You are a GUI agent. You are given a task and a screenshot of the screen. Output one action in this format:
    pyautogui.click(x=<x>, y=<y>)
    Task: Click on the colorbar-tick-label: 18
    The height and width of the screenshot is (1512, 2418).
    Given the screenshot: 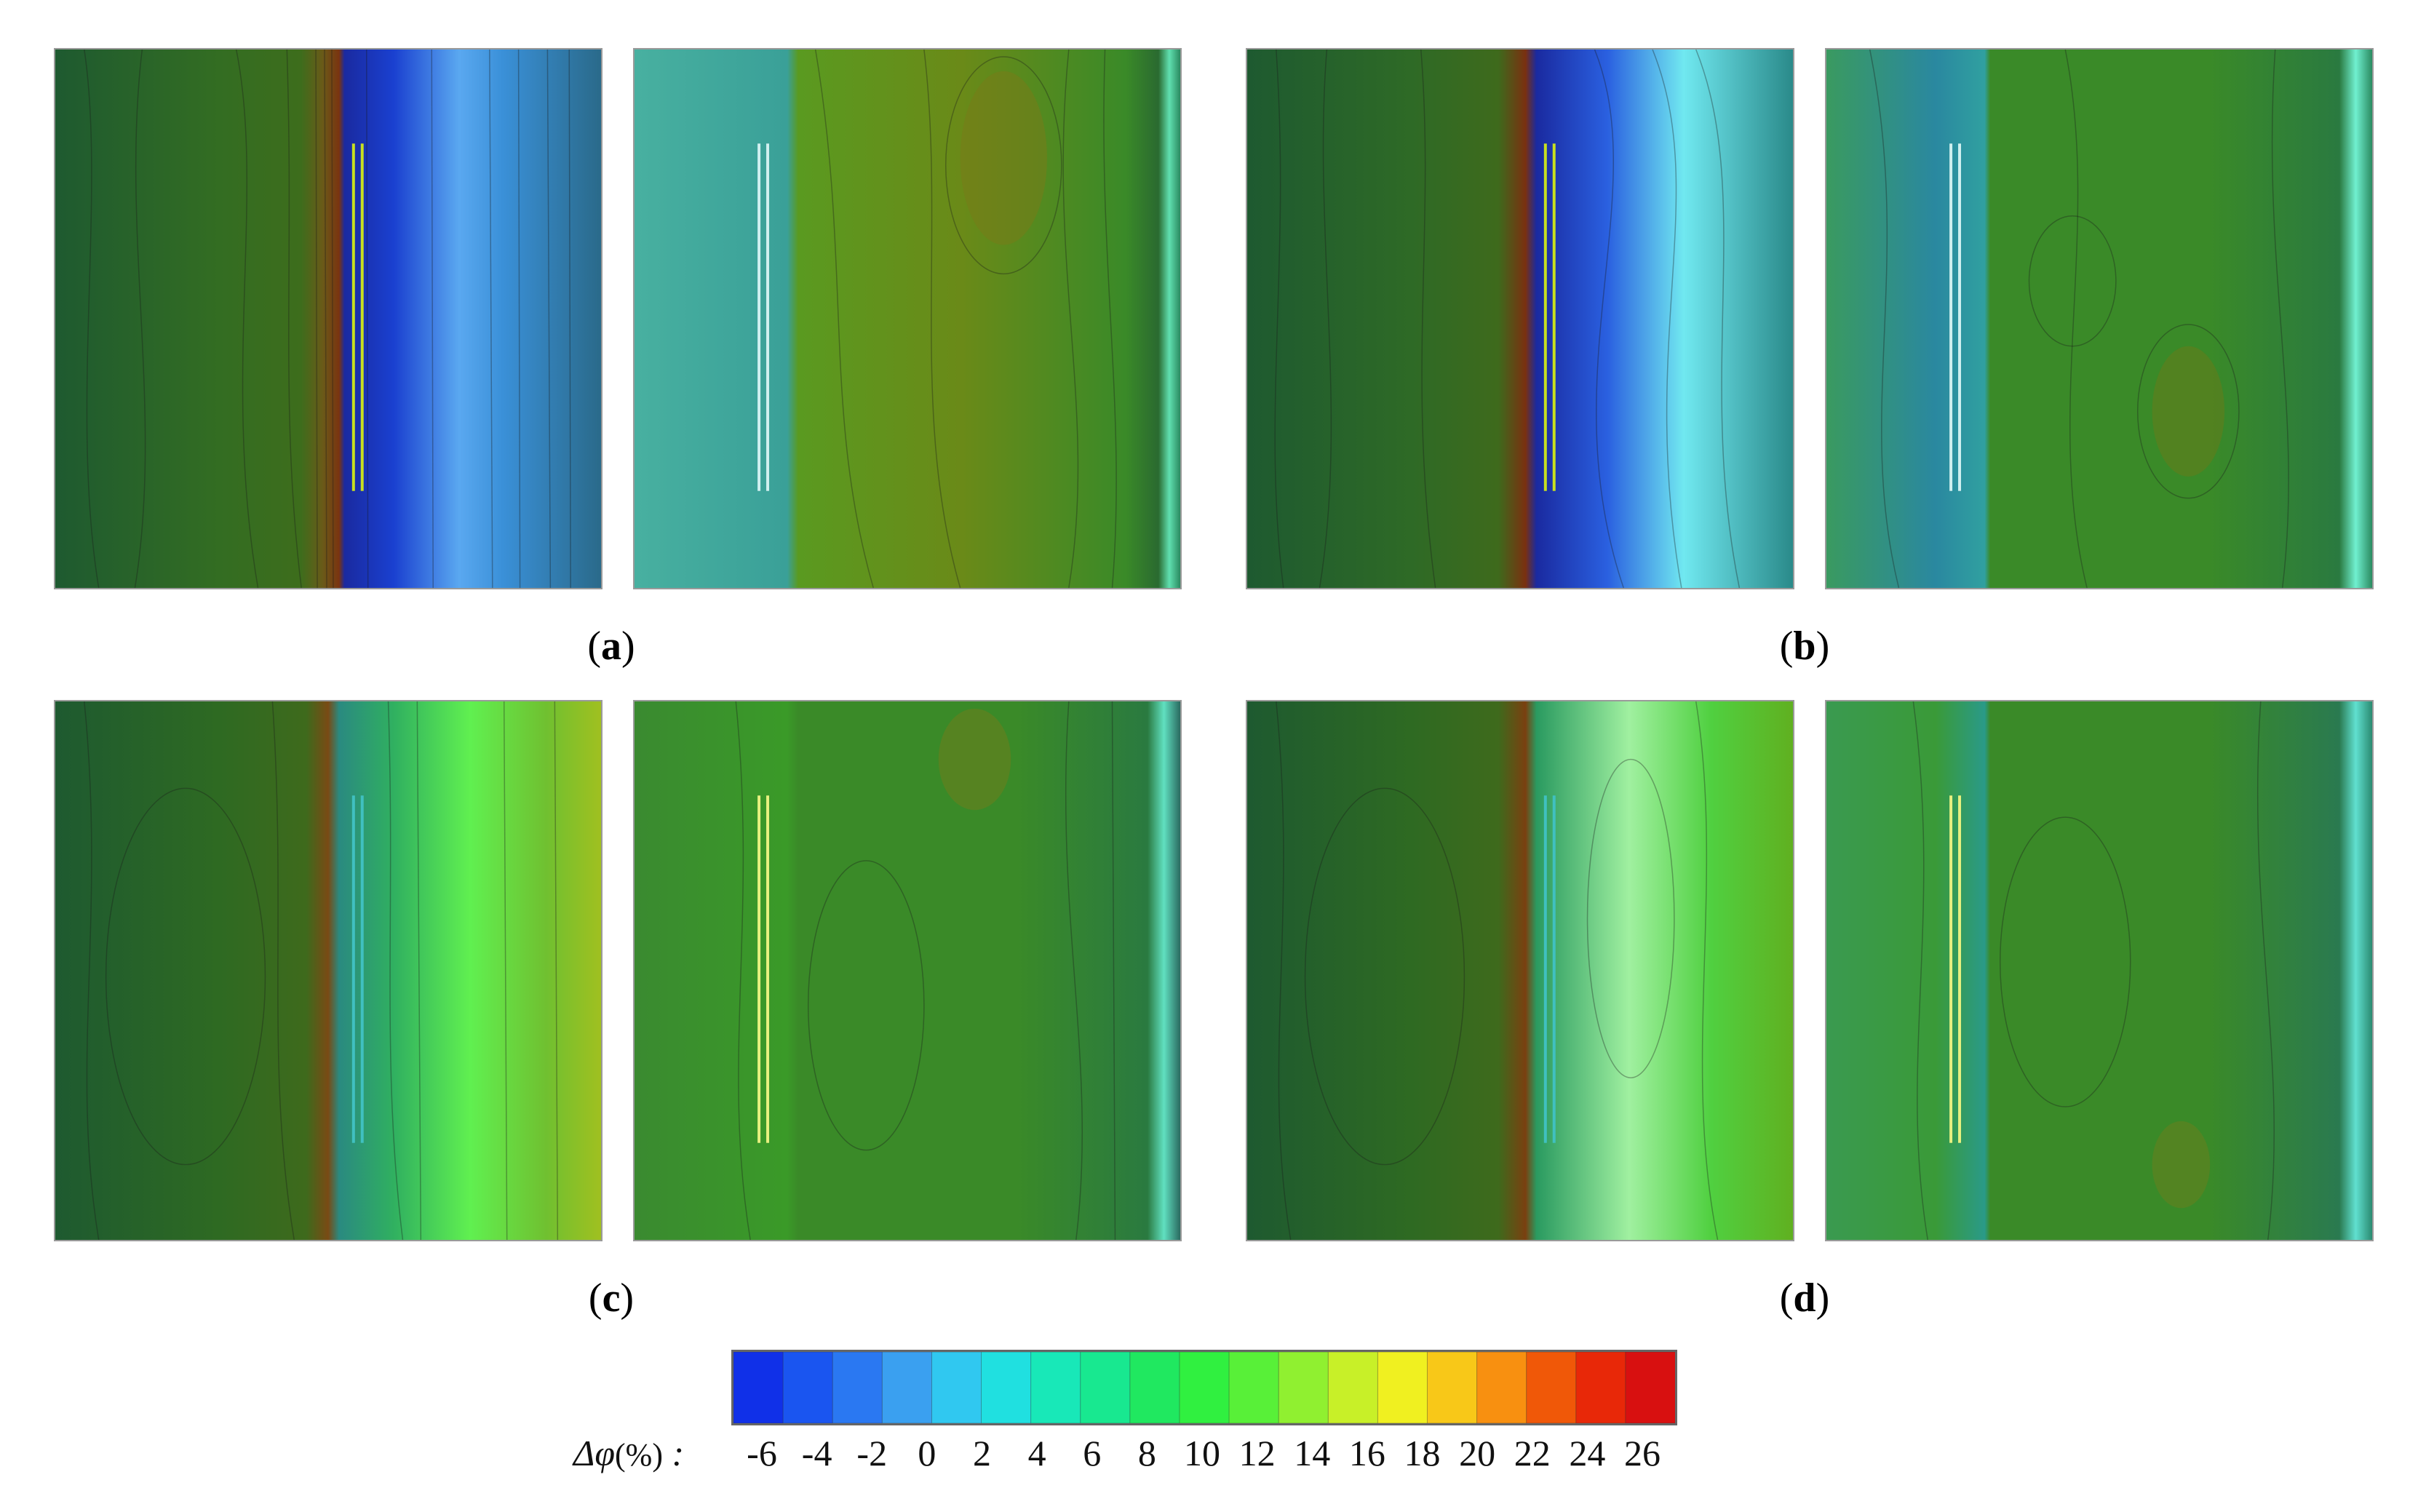 What is the action you would take?
    pyautogui.click(x=1422, y=1453)
    